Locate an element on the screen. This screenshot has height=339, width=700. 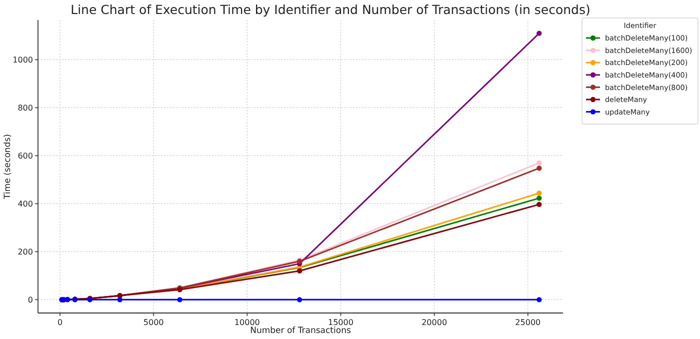
y-tick-label: 600 is located at coordinates (25, 156).